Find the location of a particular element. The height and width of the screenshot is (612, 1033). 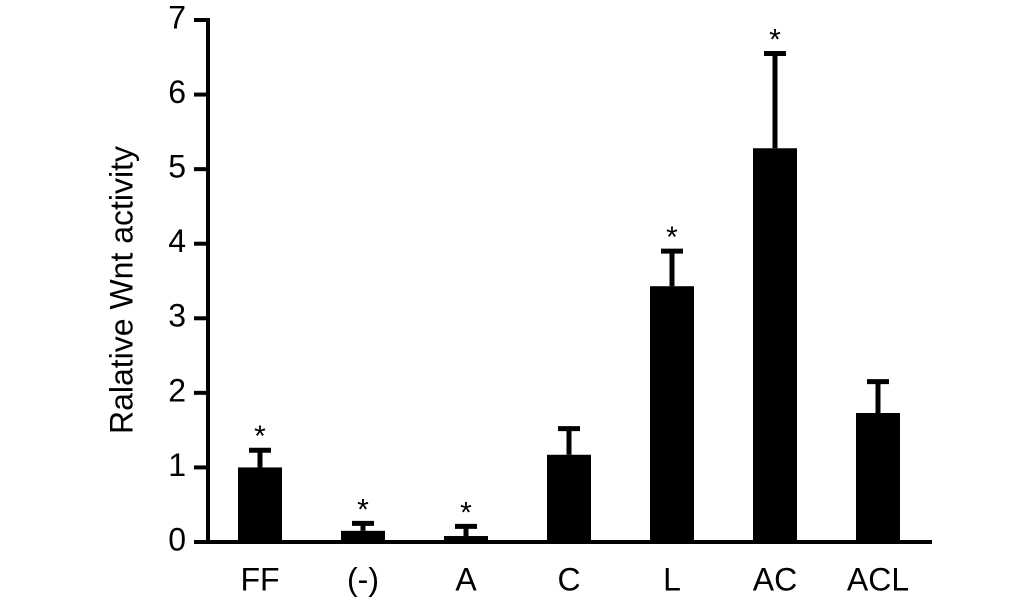

y-tick-label: 5 is located at coordinates (177, 167).